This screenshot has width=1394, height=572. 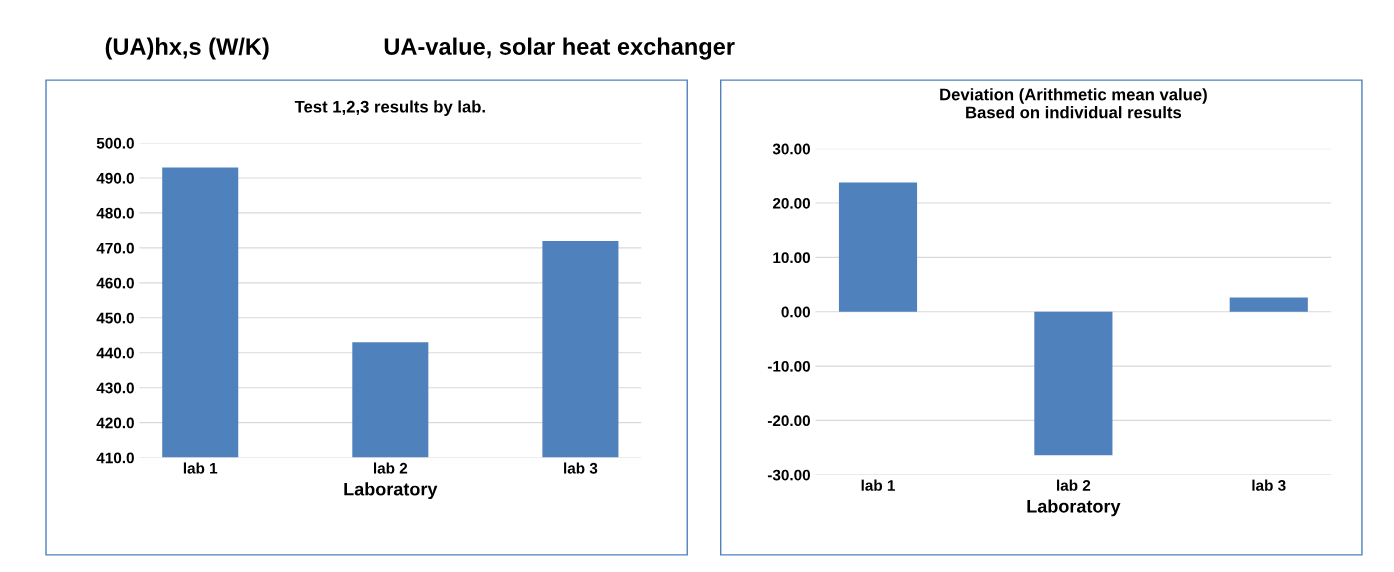 I want to click on y-tick-label: 420.0, so click(x=115, y=423).